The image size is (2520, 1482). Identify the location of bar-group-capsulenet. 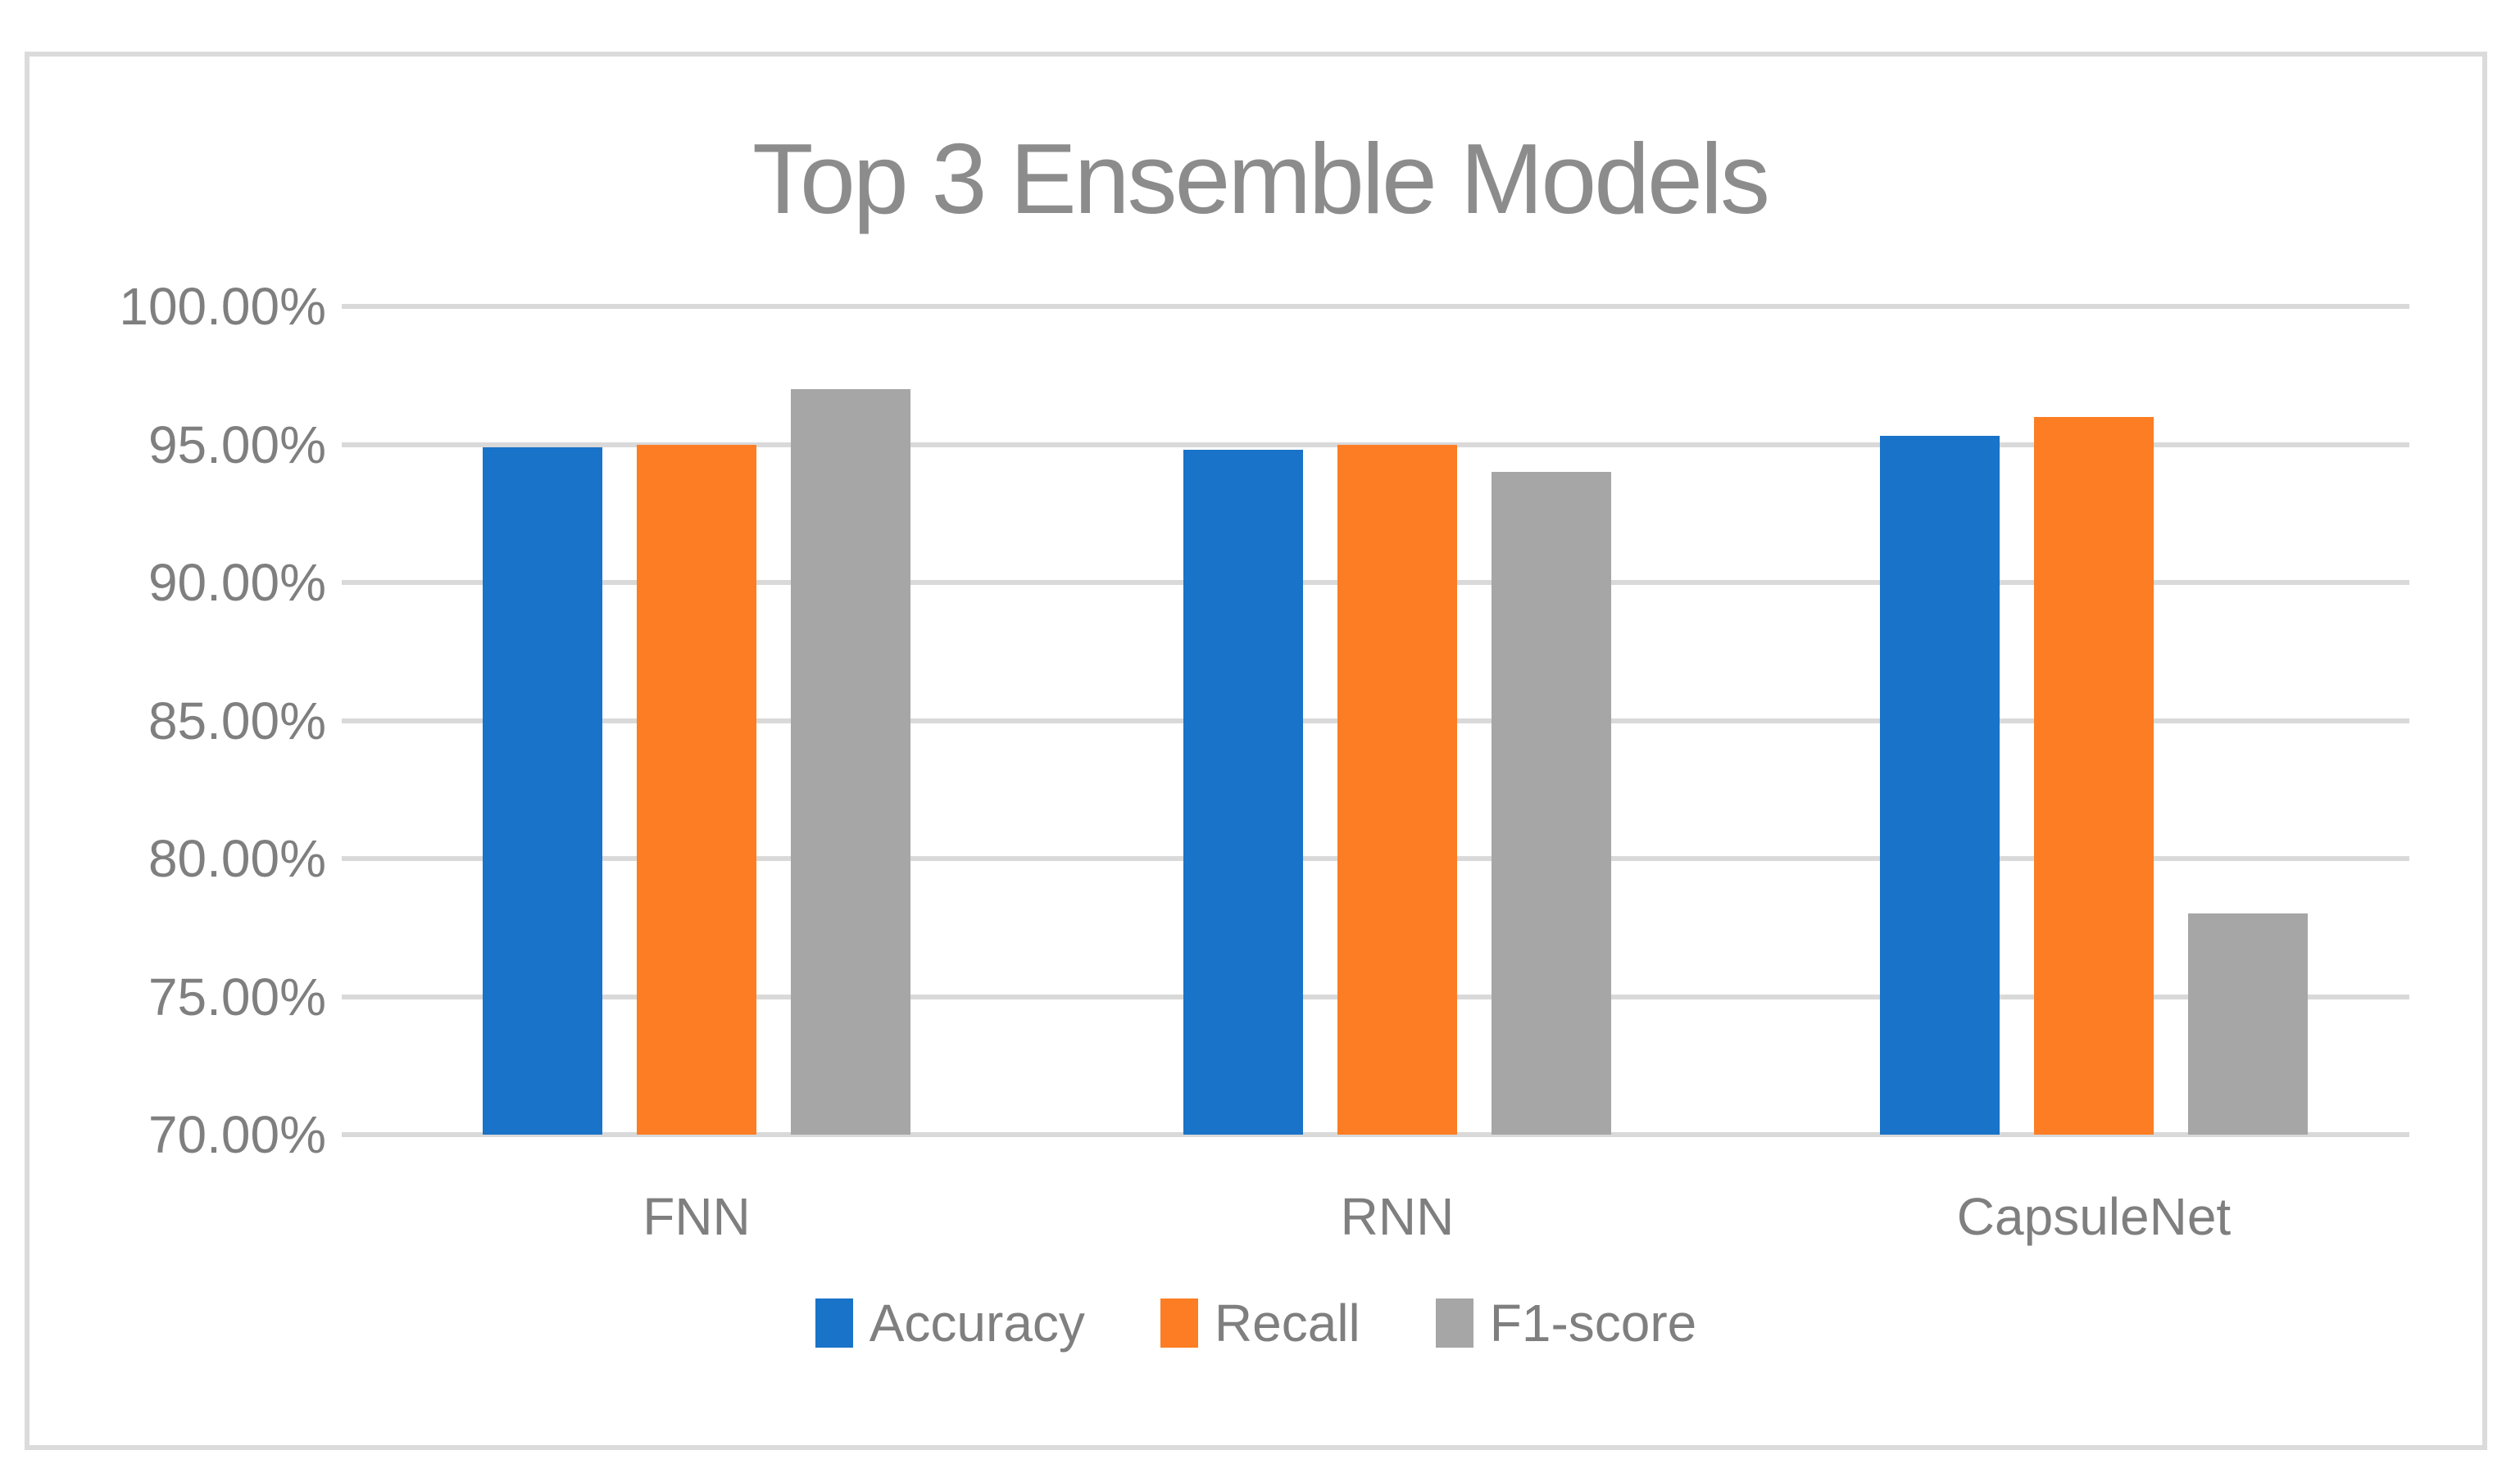
(2094, 775).